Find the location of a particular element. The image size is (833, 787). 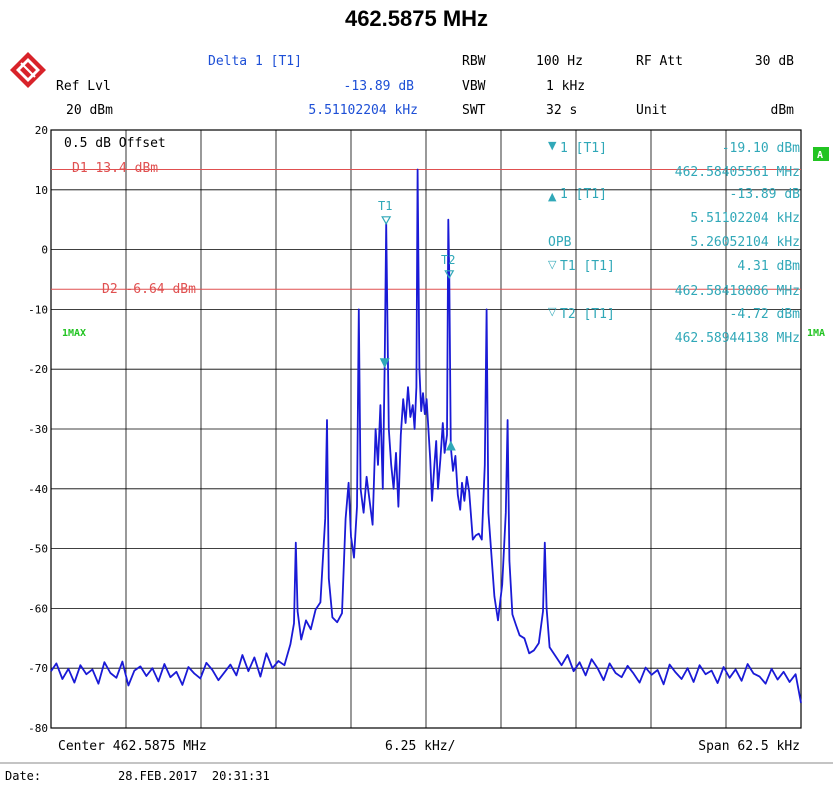

marker-t1-frequency: 462.58418086 MHz is located at coordinates (737, 291).